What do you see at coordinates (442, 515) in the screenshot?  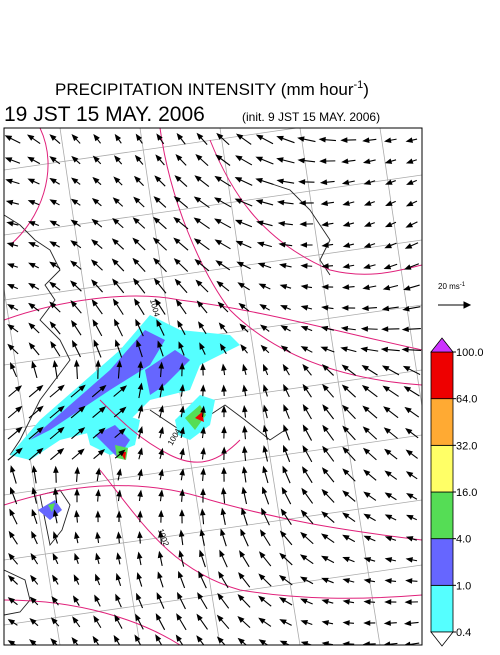 I see `colorbar-segment` at bounding box center [442, 515].